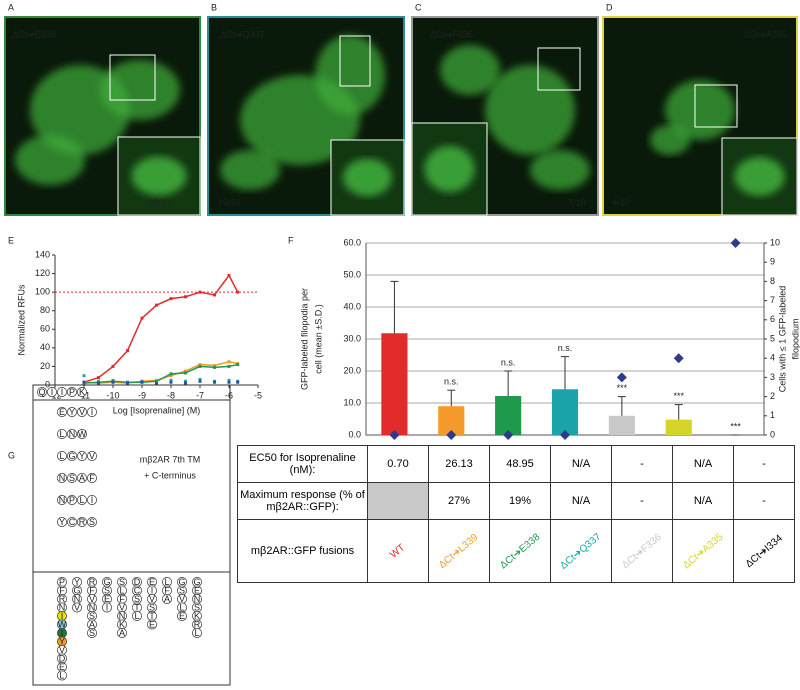 This screenshot has height=690, width=800. I want to click on y-axis-label: cell (mean ±S.D.), so click(318, 338).